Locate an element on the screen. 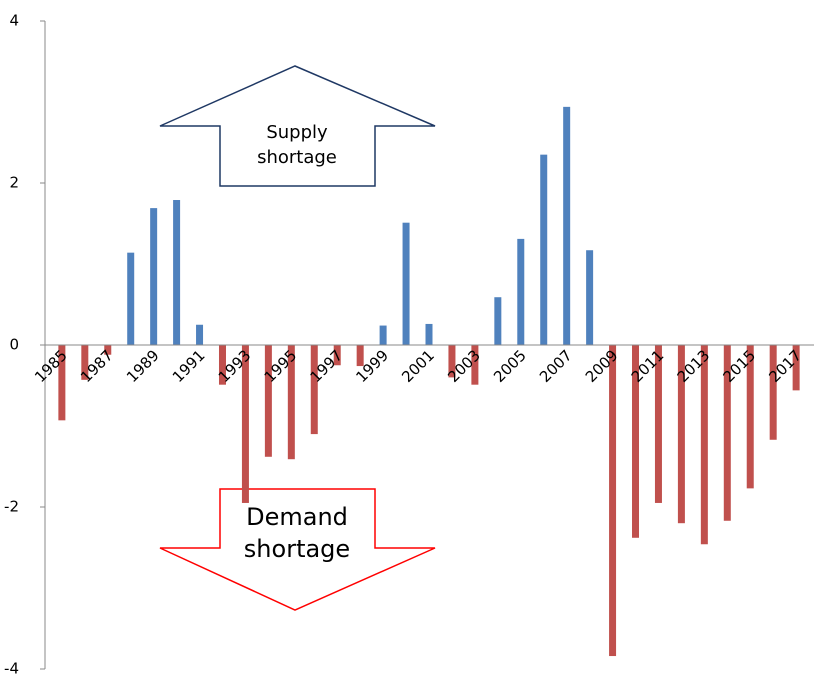  demand-arrow is located at coordinates (297, 549).